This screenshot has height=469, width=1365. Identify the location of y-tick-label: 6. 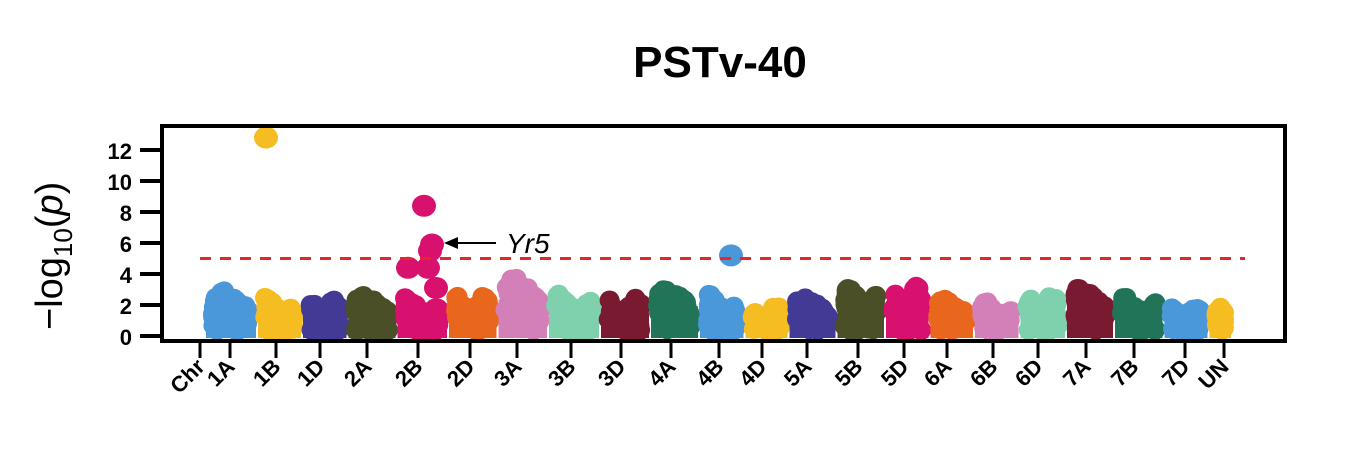
(126, 244).